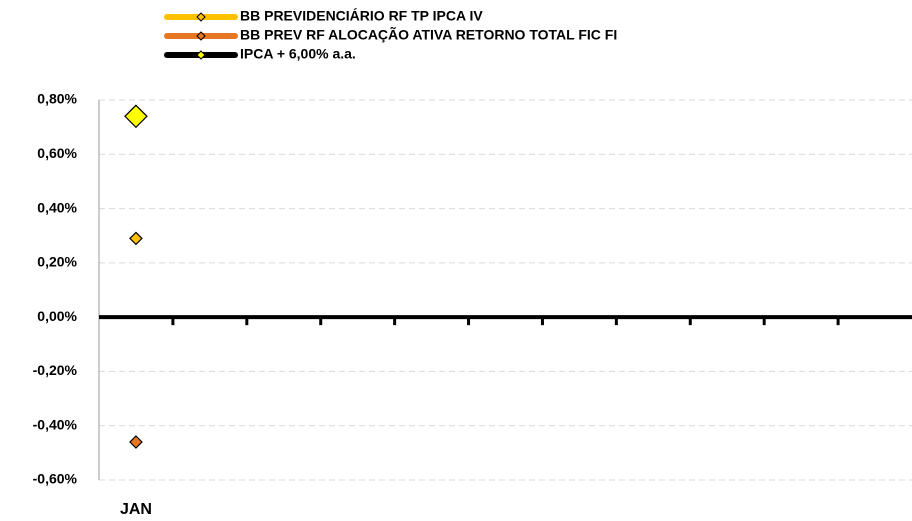  I want to click on y-tick-label: 0,00%, so click(57, 316).